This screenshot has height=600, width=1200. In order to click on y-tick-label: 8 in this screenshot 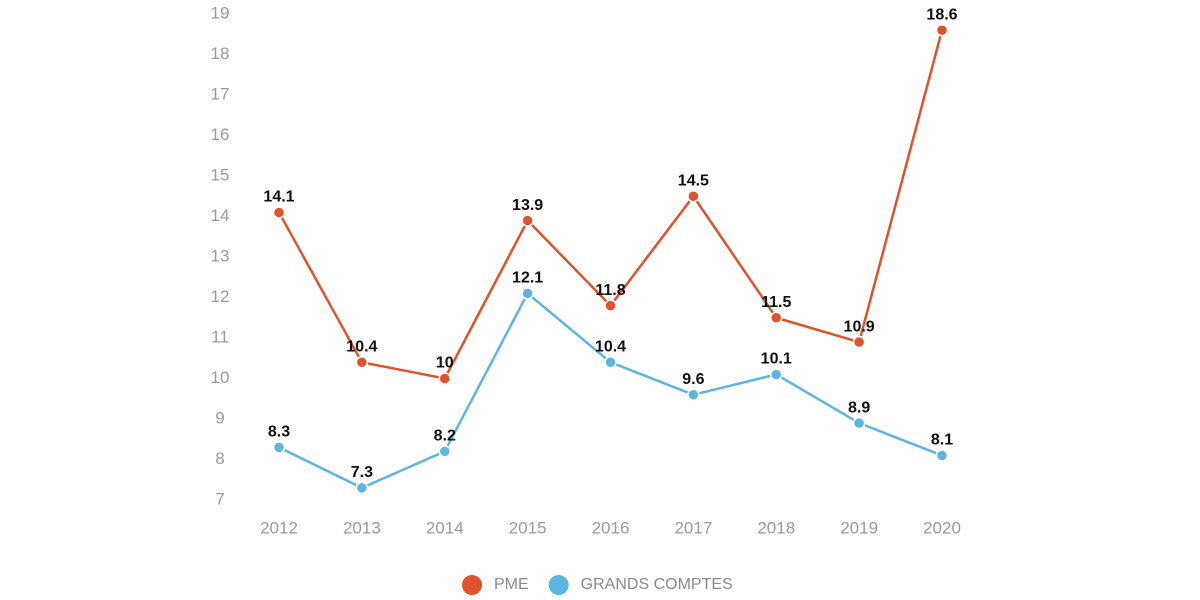, I will do `click(219, 458)`.